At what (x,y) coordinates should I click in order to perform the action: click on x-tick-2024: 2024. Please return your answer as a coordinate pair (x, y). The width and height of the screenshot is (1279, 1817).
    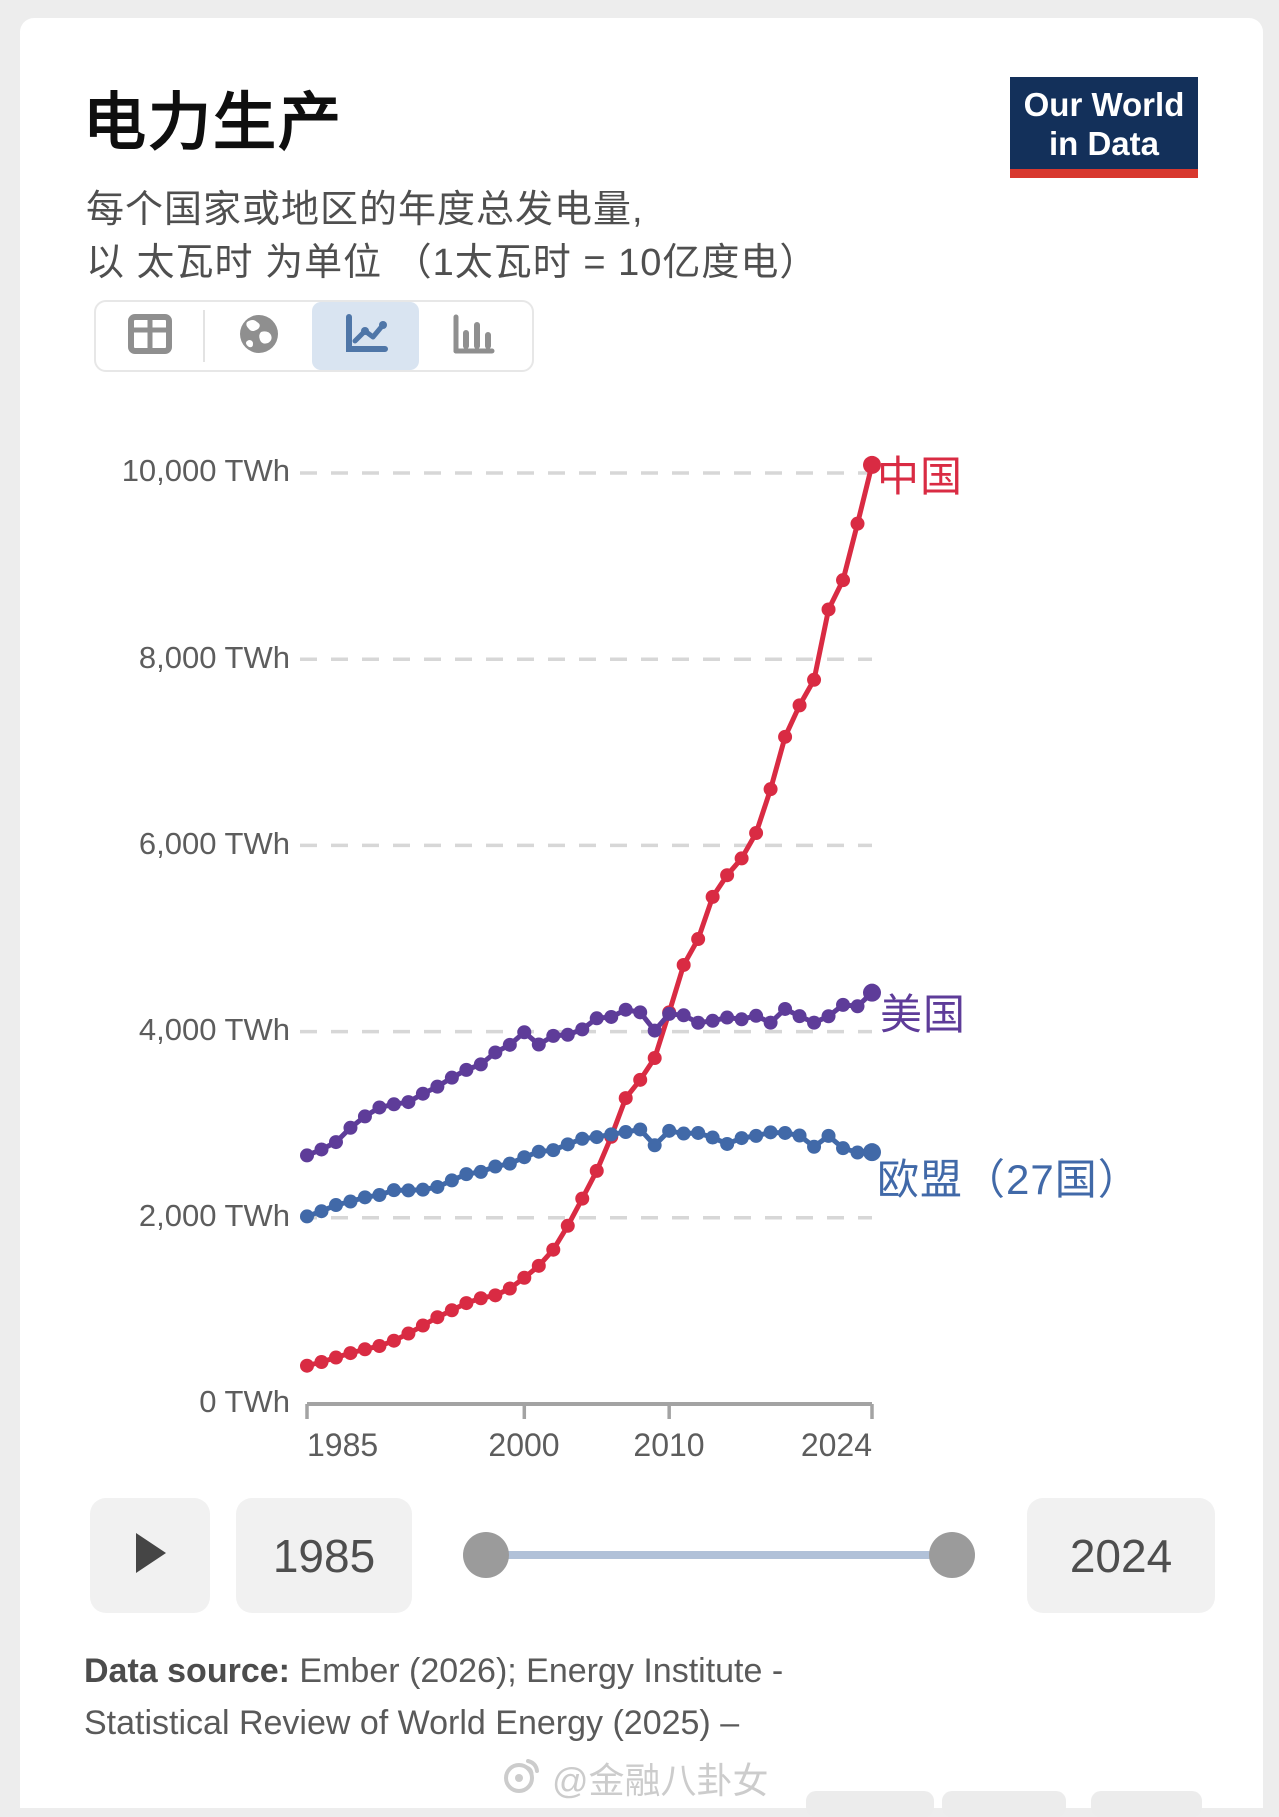
    Looking at the image, I should click on (836, 1445).